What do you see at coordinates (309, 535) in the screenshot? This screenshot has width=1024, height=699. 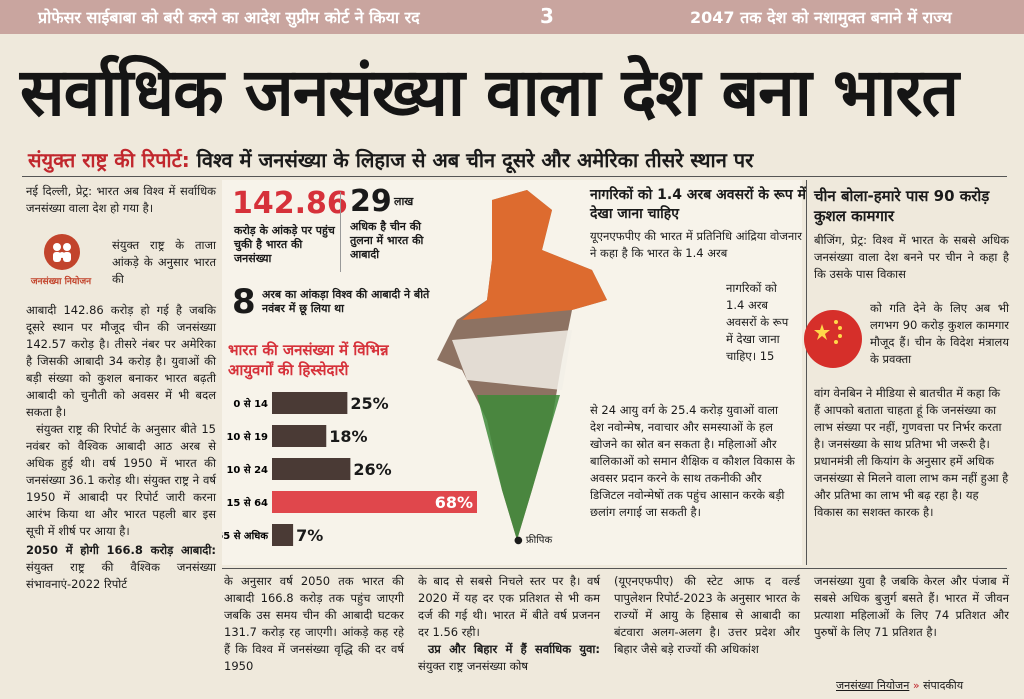 I see `chart-value-label: 7%` at bounding box center [309, 535].